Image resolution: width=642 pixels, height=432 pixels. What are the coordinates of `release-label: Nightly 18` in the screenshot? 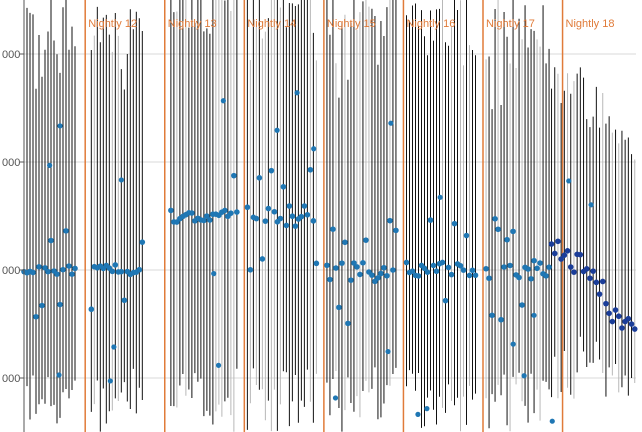 It's located at (590, 24).